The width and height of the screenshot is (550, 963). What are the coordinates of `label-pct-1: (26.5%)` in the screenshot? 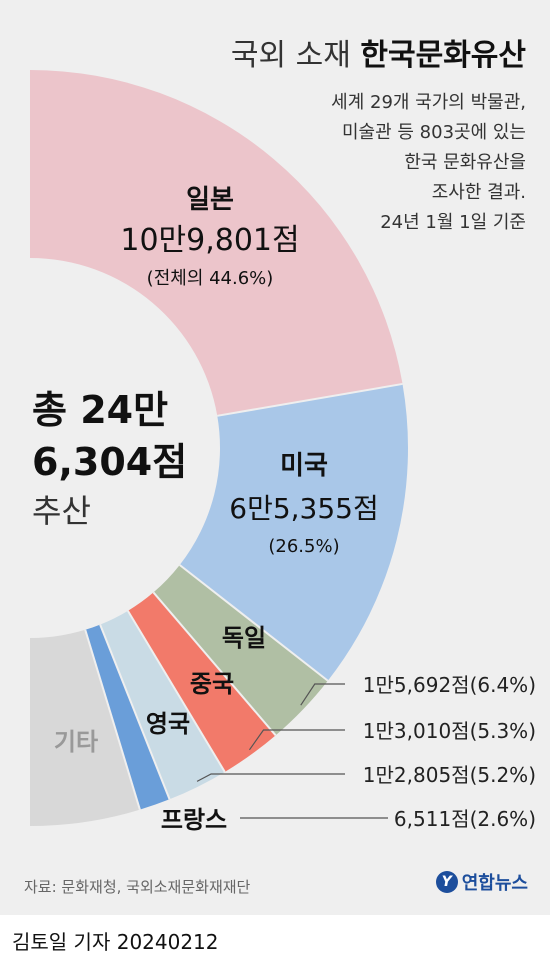 It's located at (303, 546).